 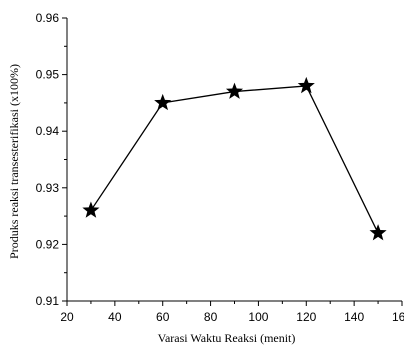 I want to click on x-tick-label: 20, so click(x=67, y=317).